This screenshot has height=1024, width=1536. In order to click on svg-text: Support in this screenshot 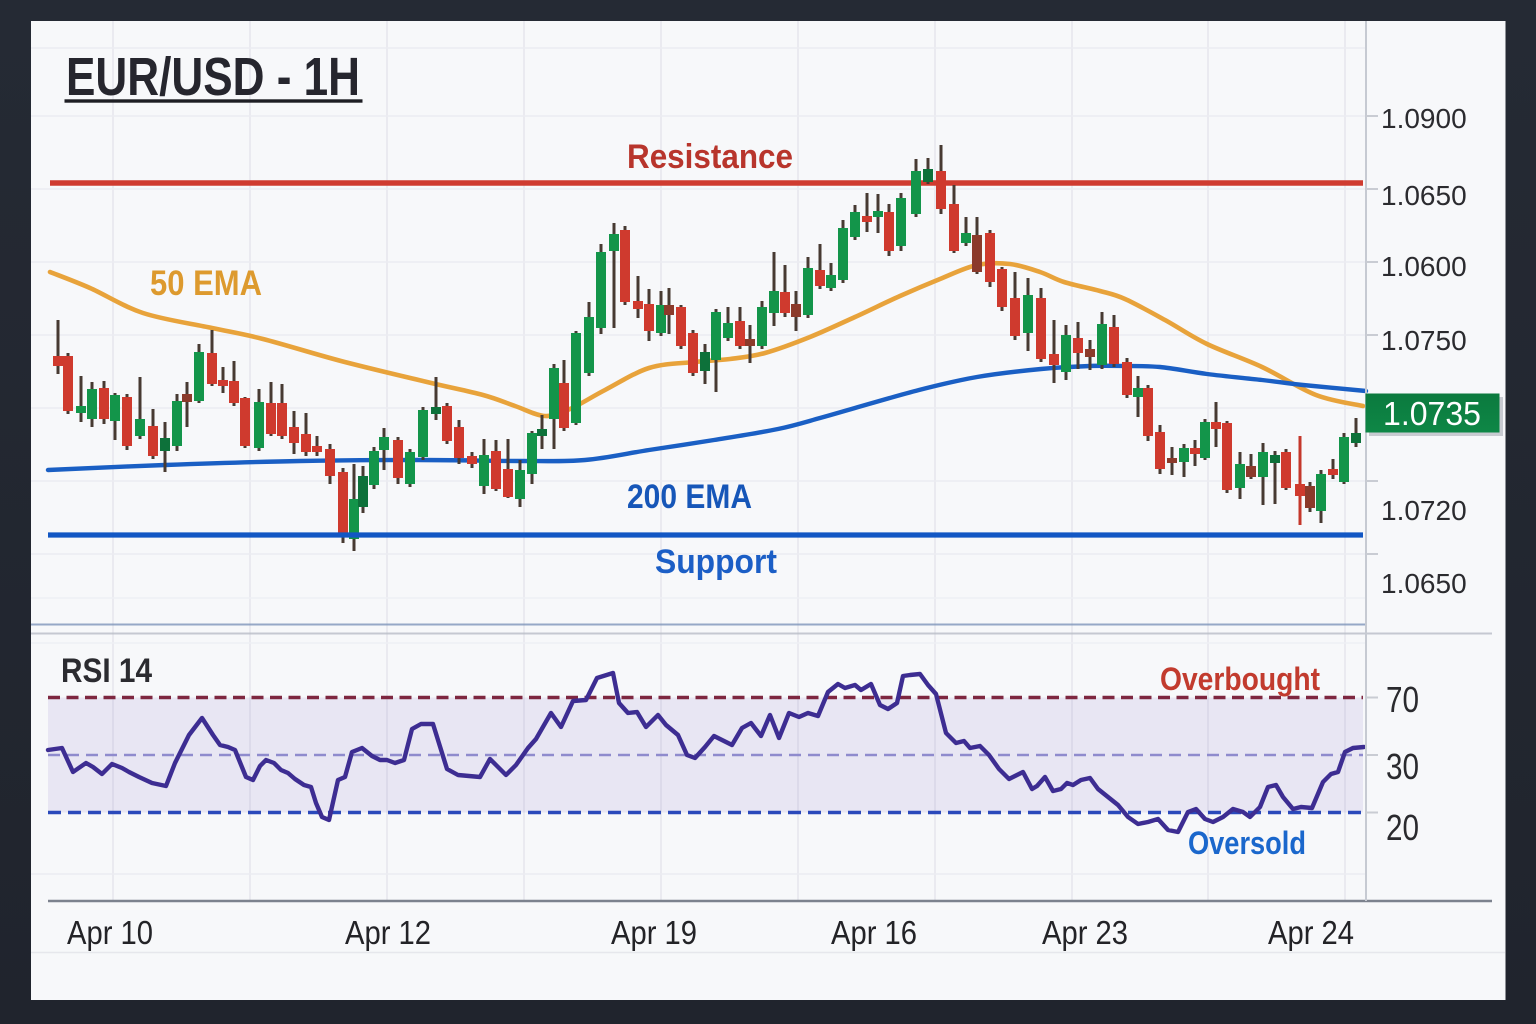, I will do `click(716, 562)`.